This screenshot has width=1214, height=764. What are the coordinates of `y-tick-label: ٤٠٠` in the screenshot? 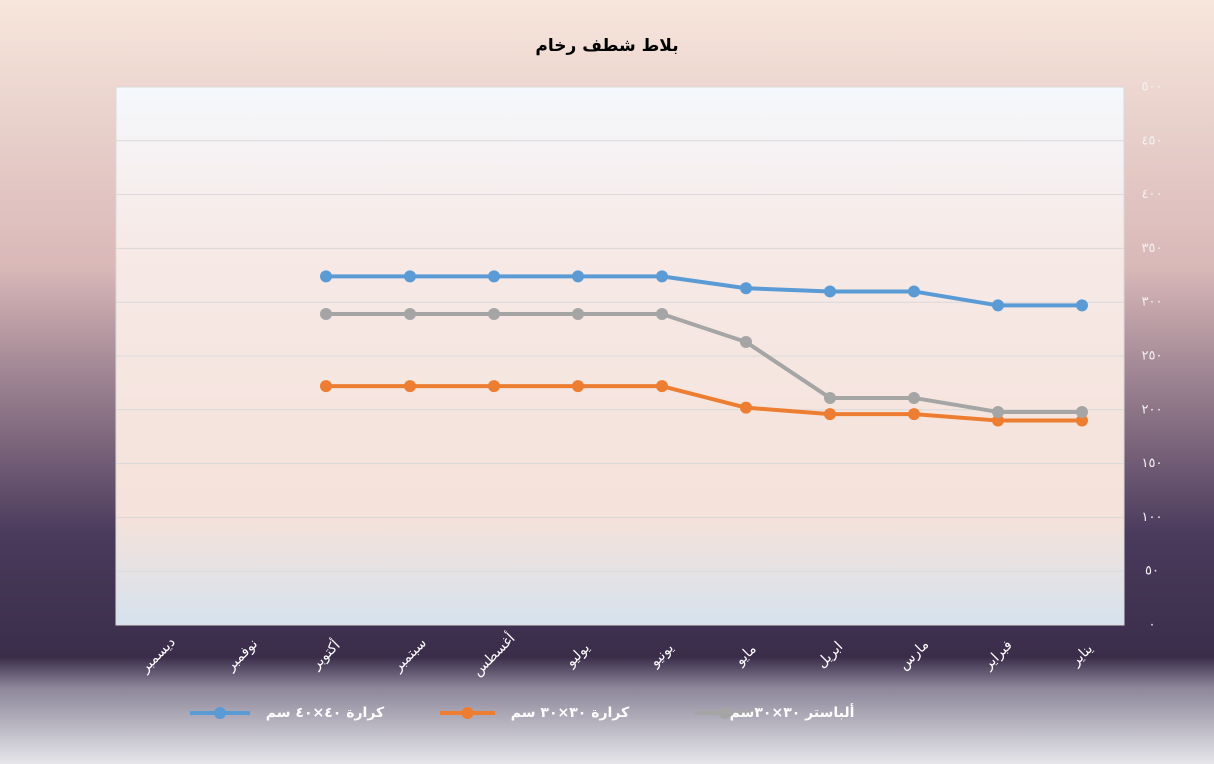 It's located at (1152, 194).